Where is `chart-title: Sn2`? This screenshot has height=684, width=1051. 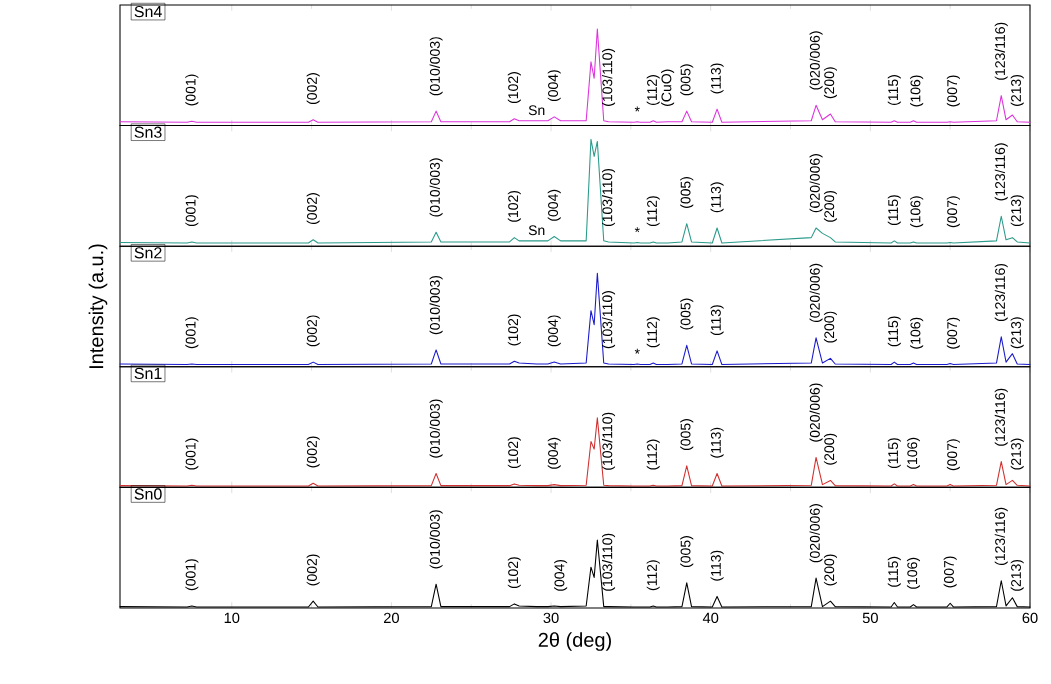
chart-title: Sn2 is located at coordinates (148, 253).